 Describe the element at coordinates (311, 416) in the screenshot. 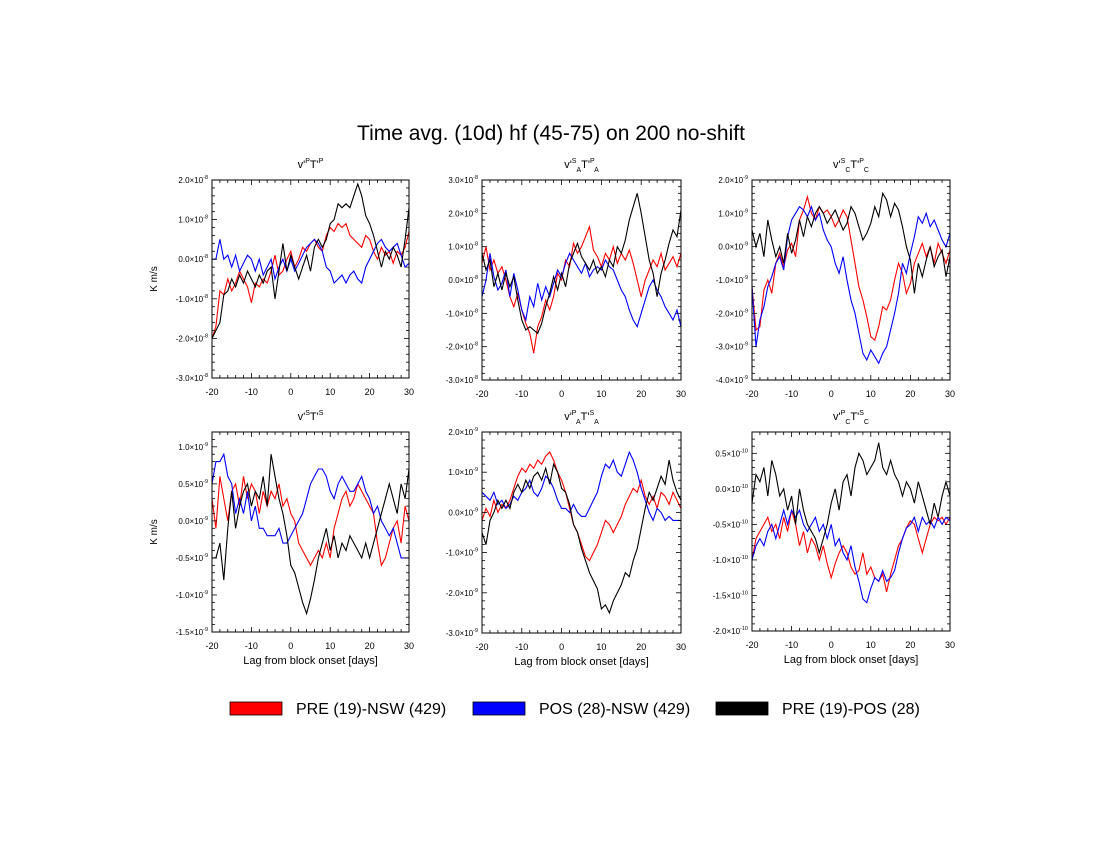

I see `panel-title: v'ST'S` at that location.